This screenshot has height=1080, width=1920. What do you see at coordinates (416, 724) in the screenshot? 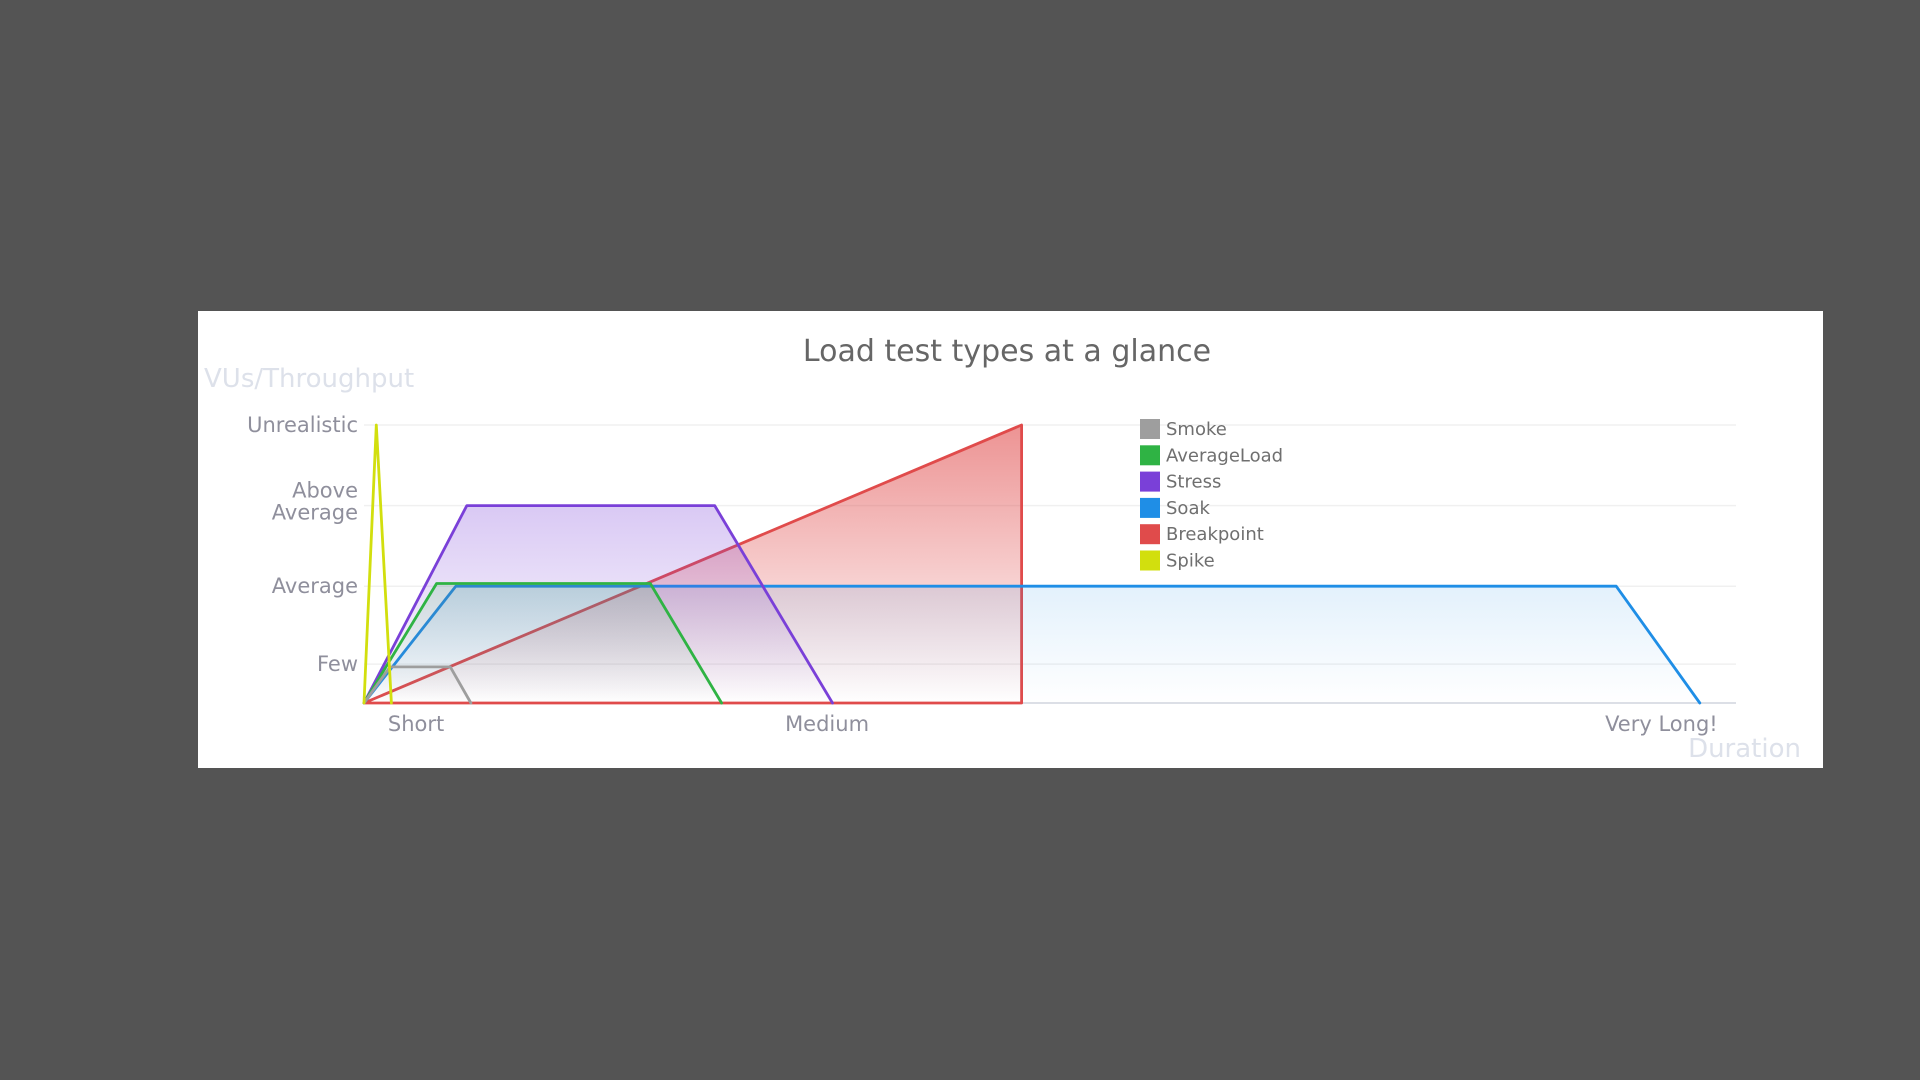
I see `x-tick-label-short: Short` at bounding box center [416, 724].